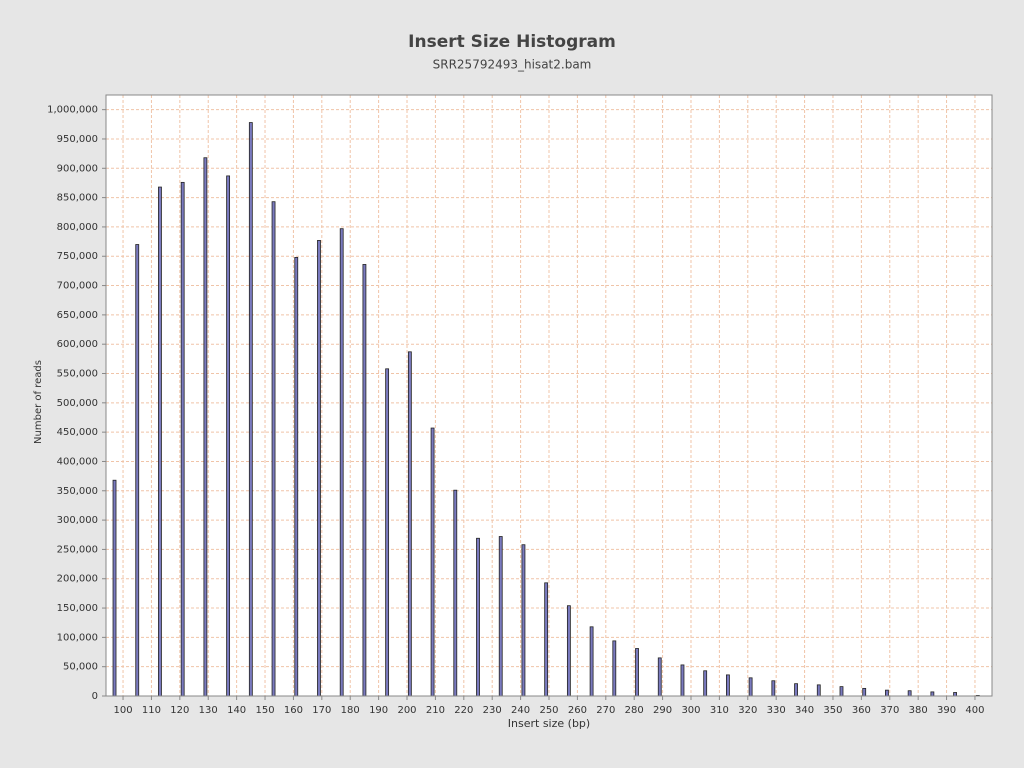  I want to click on x-tick-label: 220, so click(463, 710).